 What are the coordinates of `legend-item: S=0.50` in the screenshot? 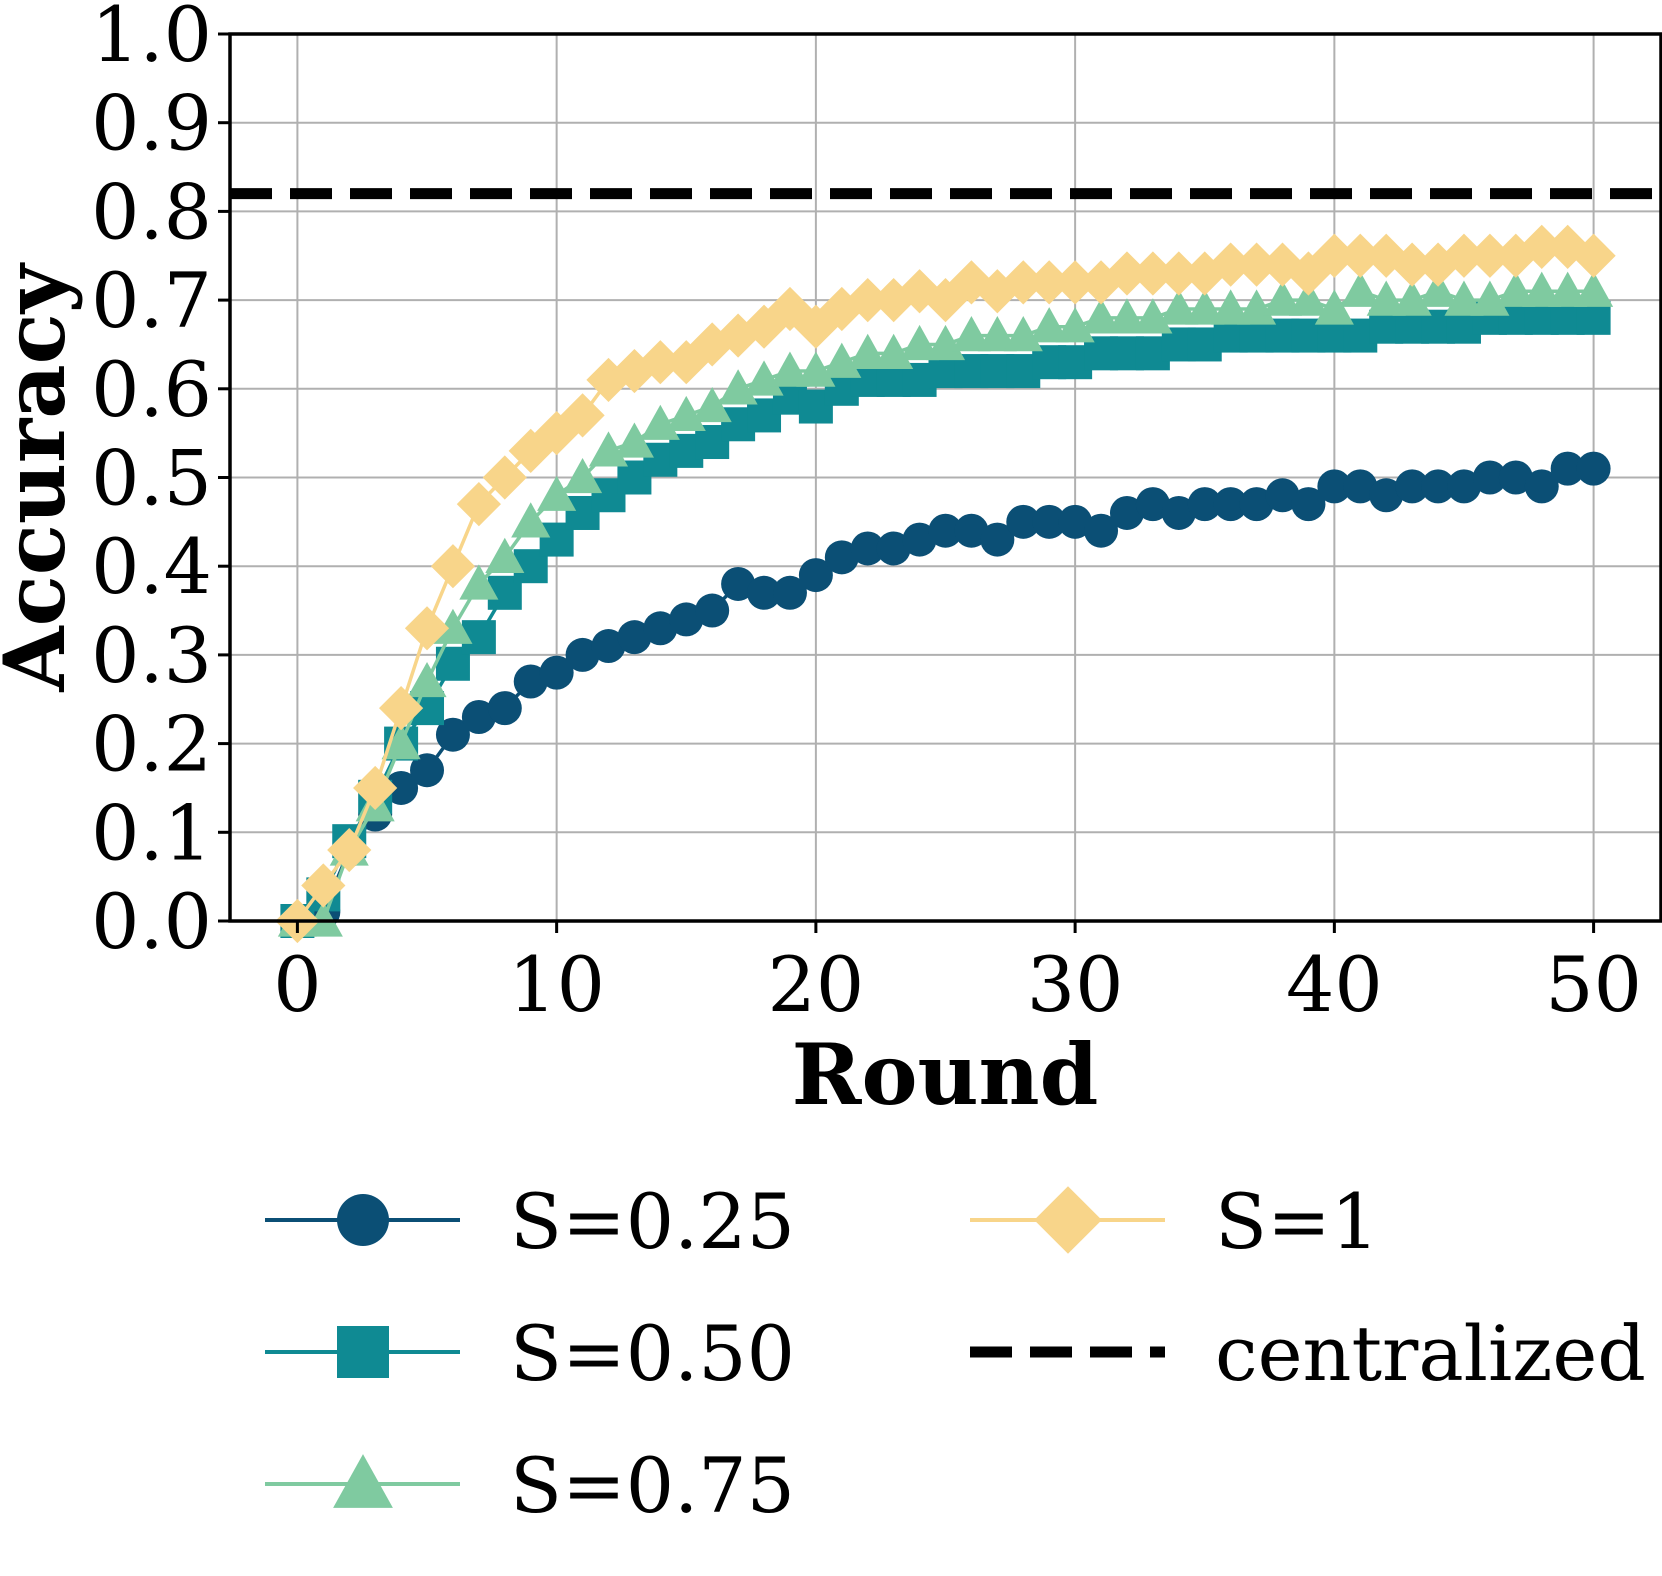 It's located at (530, 1353).